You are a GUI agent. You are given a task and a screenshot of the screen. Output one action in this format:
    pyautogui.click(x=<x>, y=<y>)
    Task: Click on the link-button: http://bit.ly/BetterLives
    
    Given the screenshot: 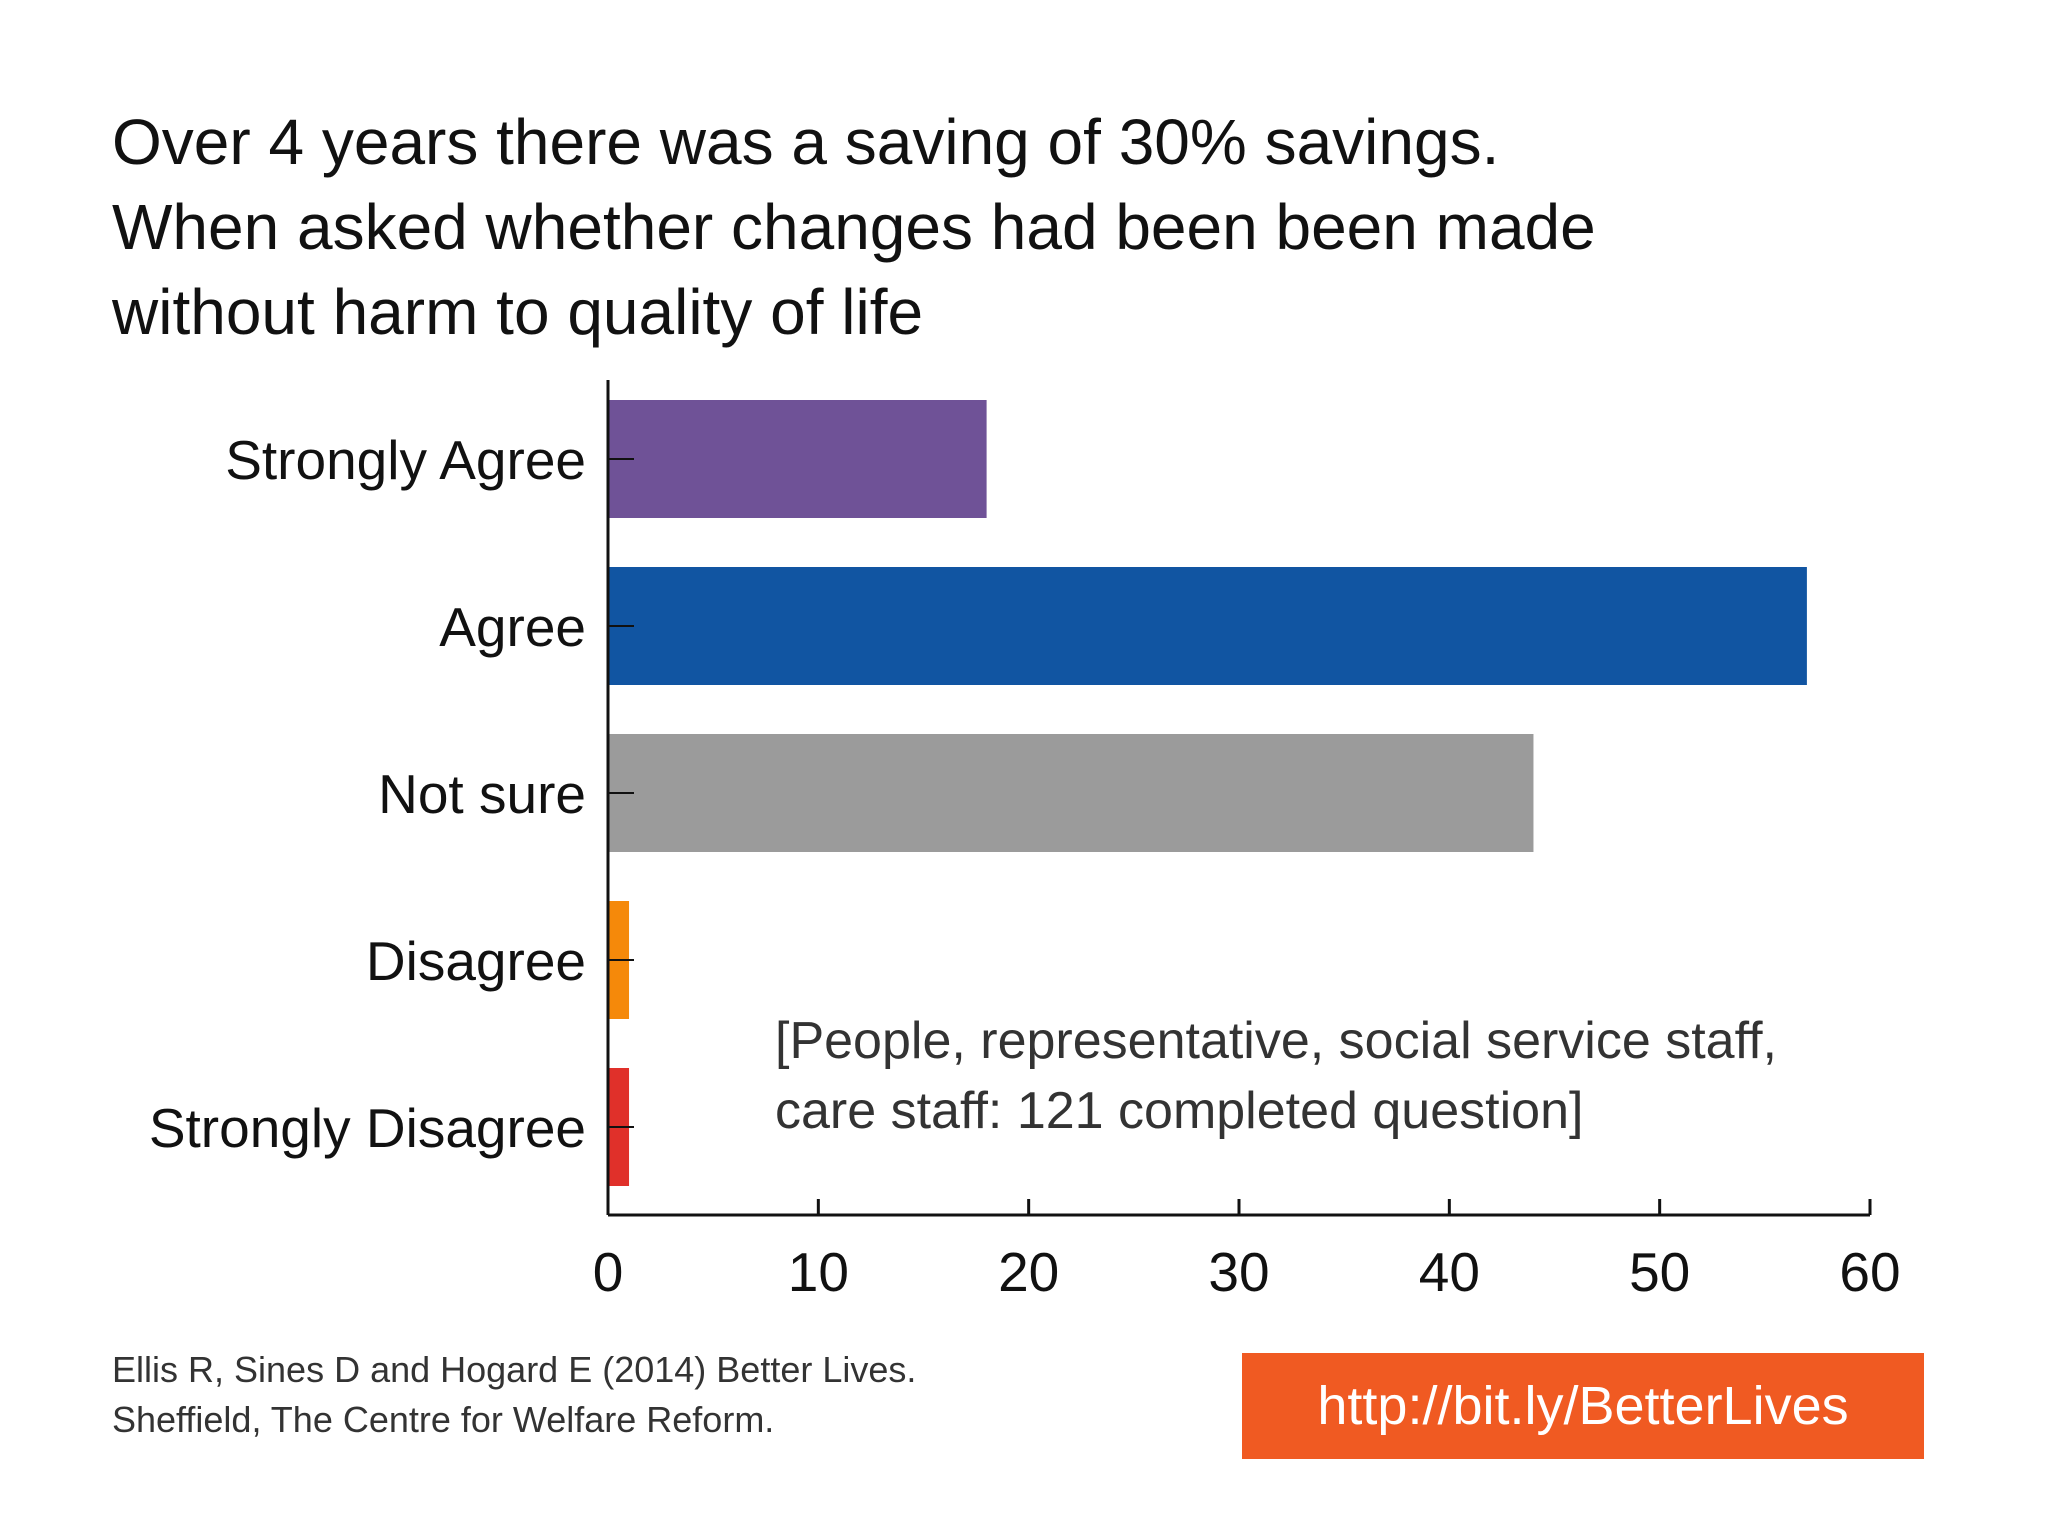 What is the action you would take?
    pyautogui.click(x=1583, y=1406)
    